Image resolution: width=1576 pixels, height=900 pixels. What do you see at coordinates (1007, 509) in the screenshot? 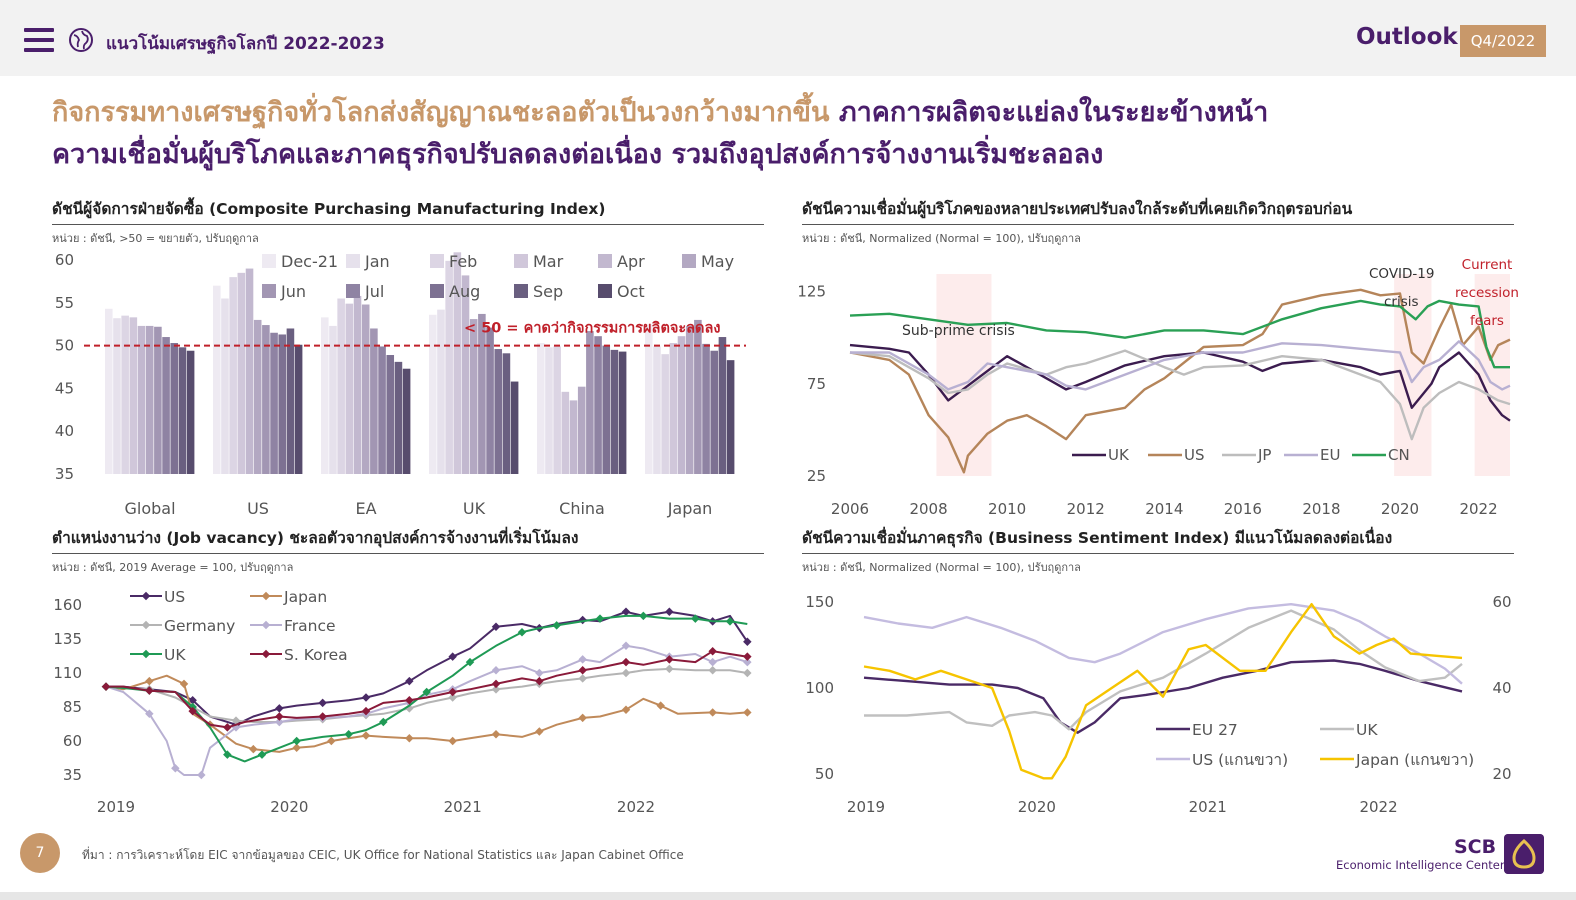
I see `consumer-x-tick: 2010` at bounding box center [1007, 509].